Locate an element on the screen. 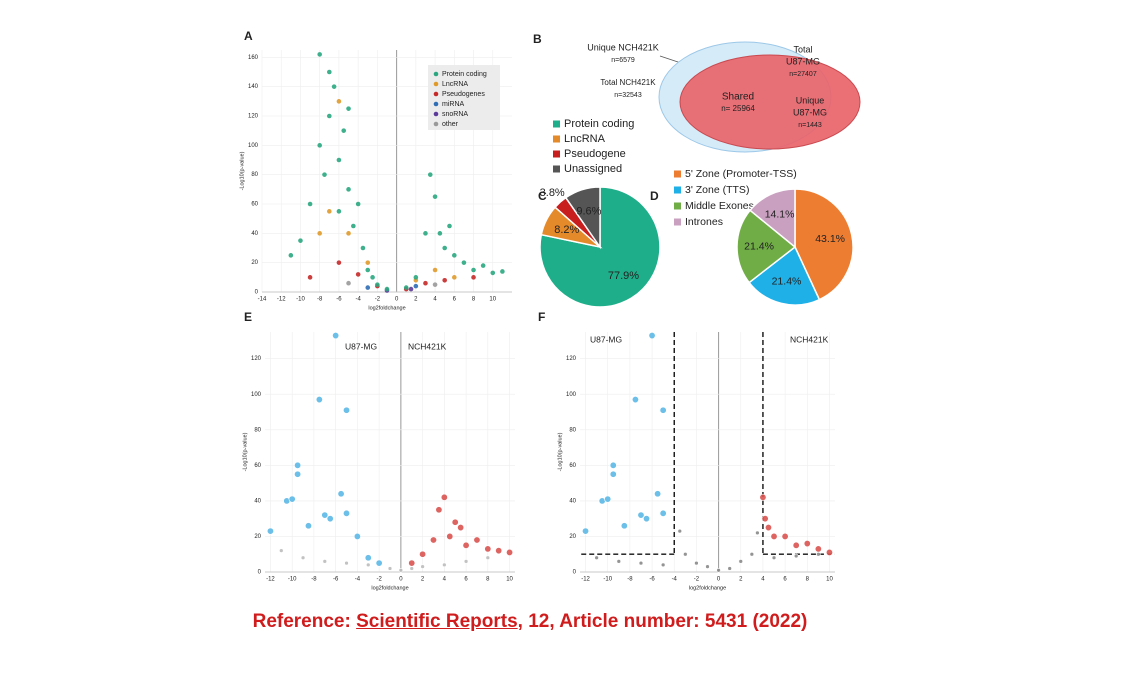 The height and width of the screenshot is (684, 1140). venn-label: n=1443 is located at coordinates (810, 125).